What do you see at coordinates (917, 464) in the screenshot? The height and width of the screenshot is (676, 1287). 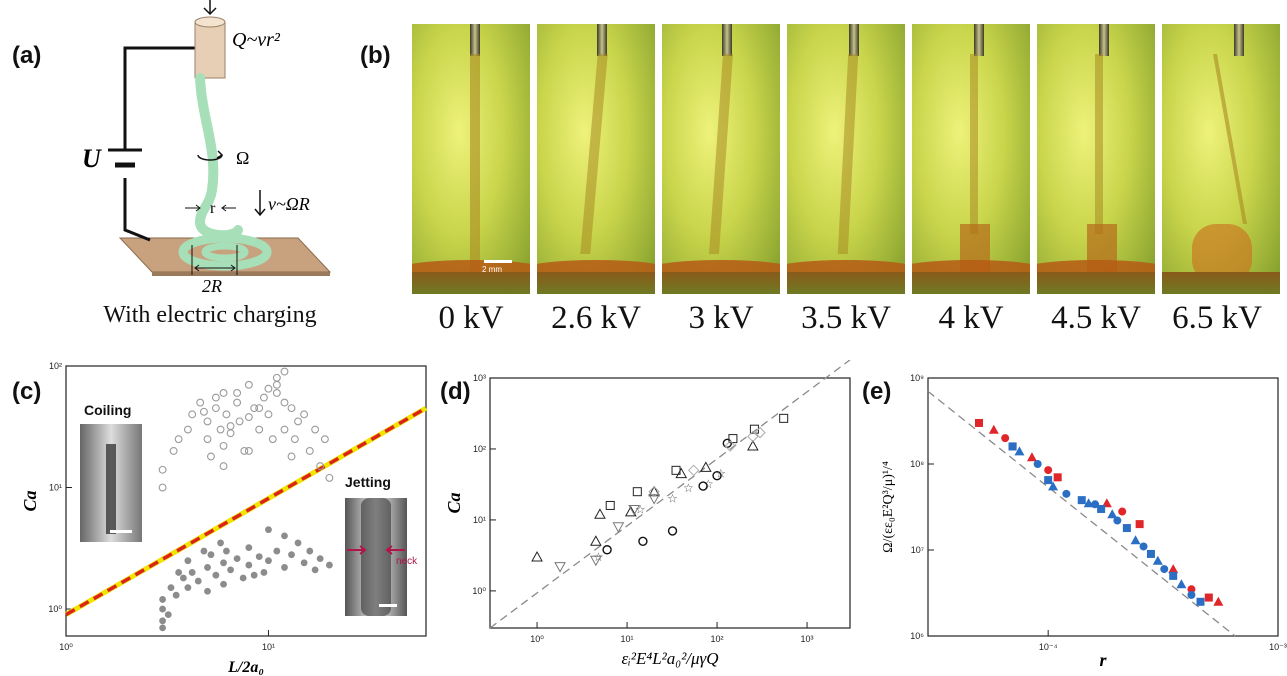 I see `y-tick-label: 10⁸` at bounding box center [917, 464].